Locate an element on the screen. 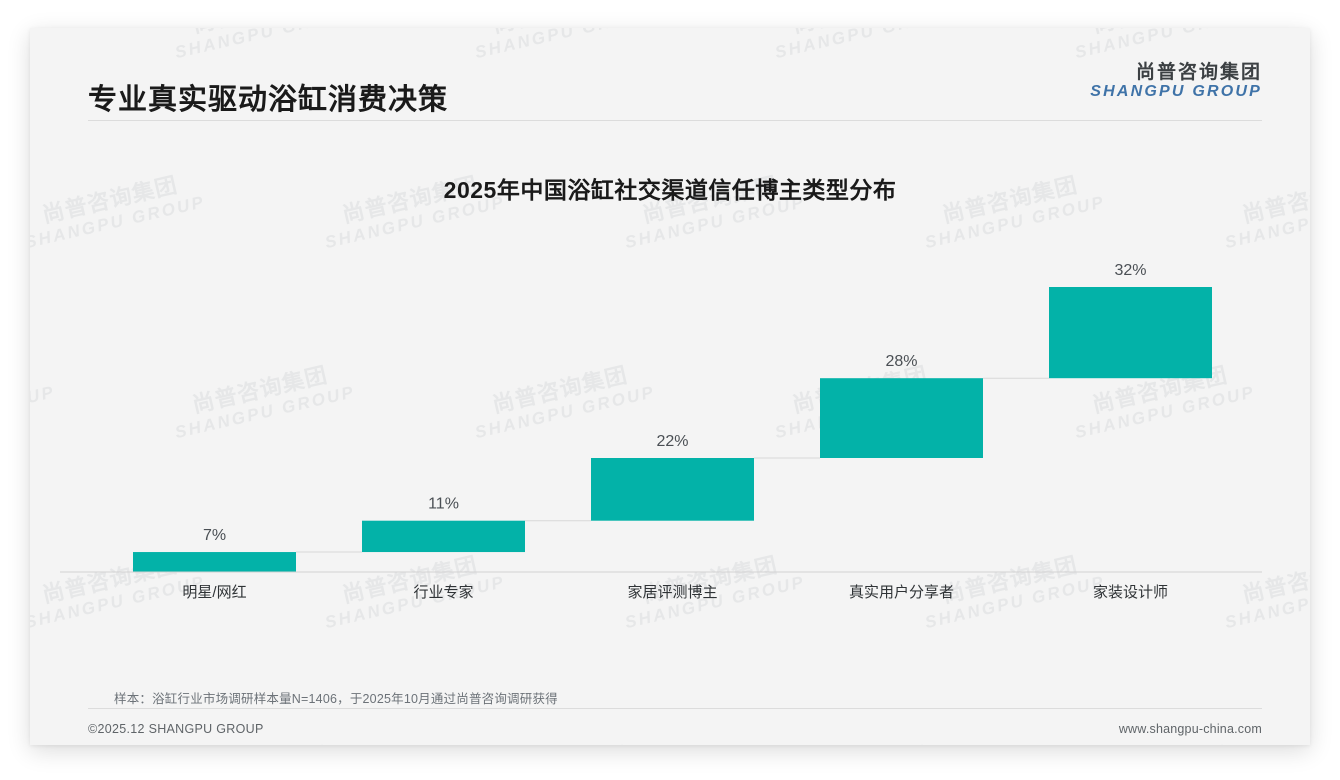 The width and height of the screenshot is (1340, 780). category-label-3: 家居评测博主 is located at coordinates (672, 592).